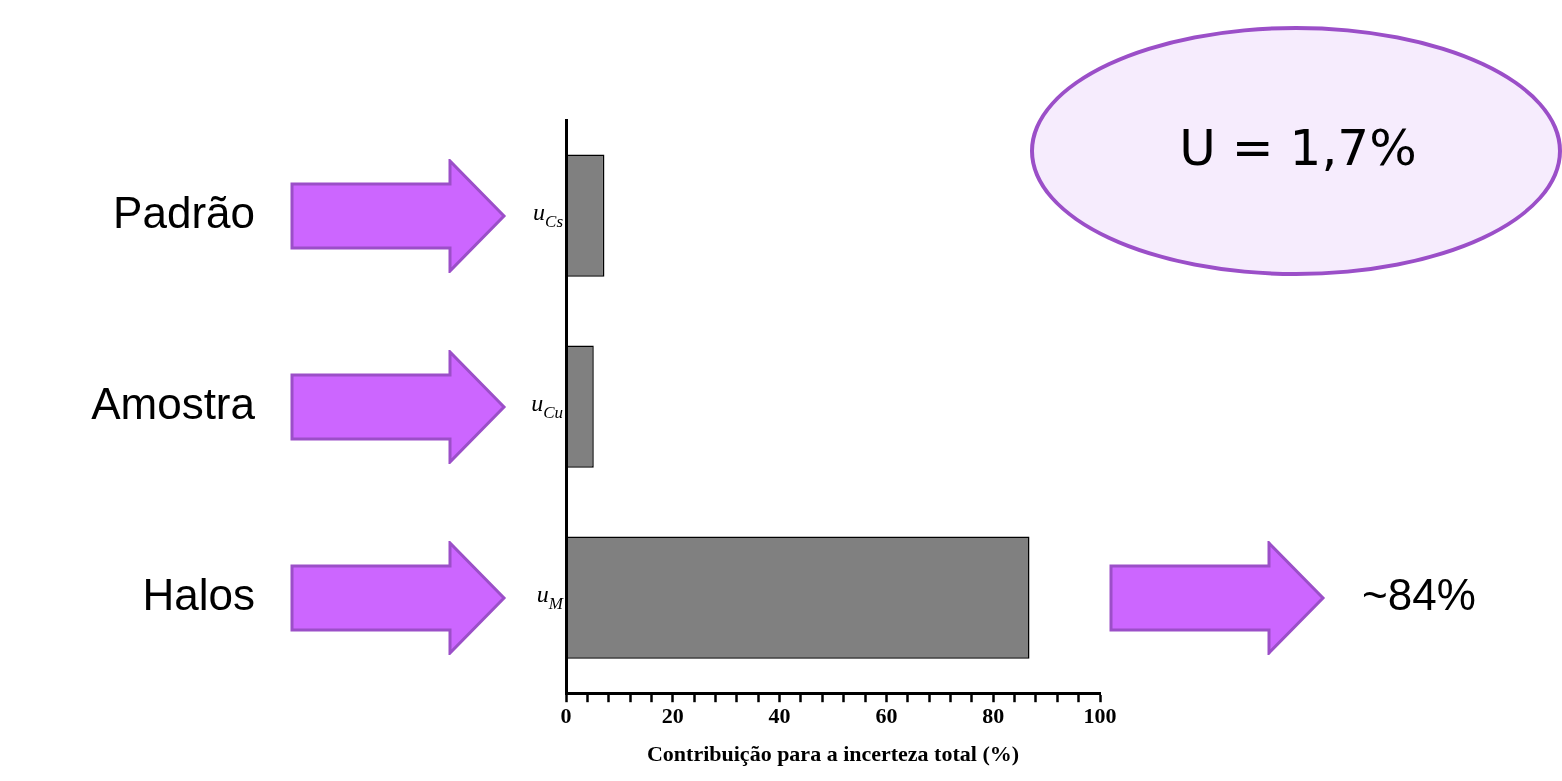  What do you see at coordinates (173, 403) in the screenshot?
I see `text: Amostra` at bounding box center [173, 403].